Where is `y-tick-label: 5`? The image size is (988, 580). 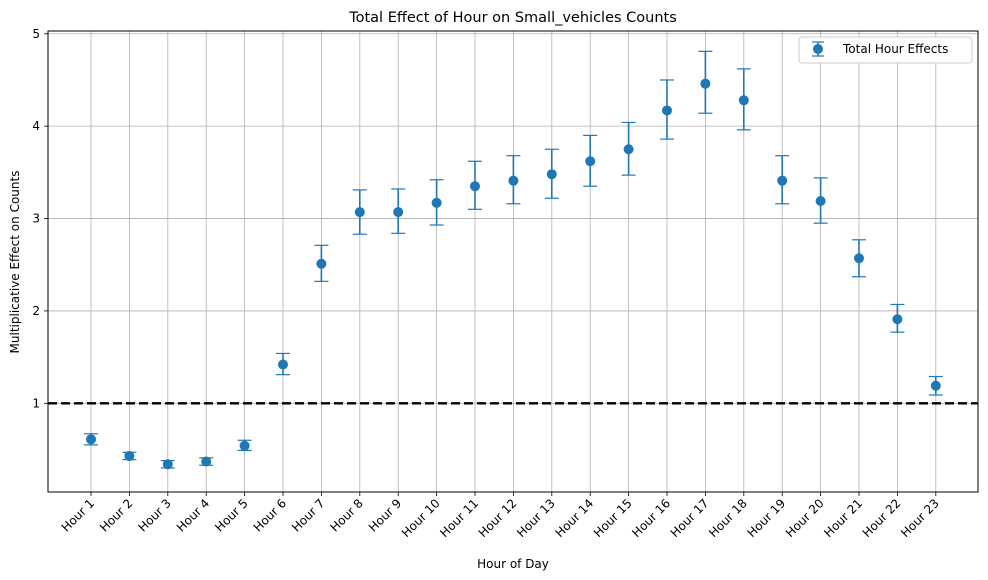
y-tick-label: 5 is located at coordinates (36, 34).